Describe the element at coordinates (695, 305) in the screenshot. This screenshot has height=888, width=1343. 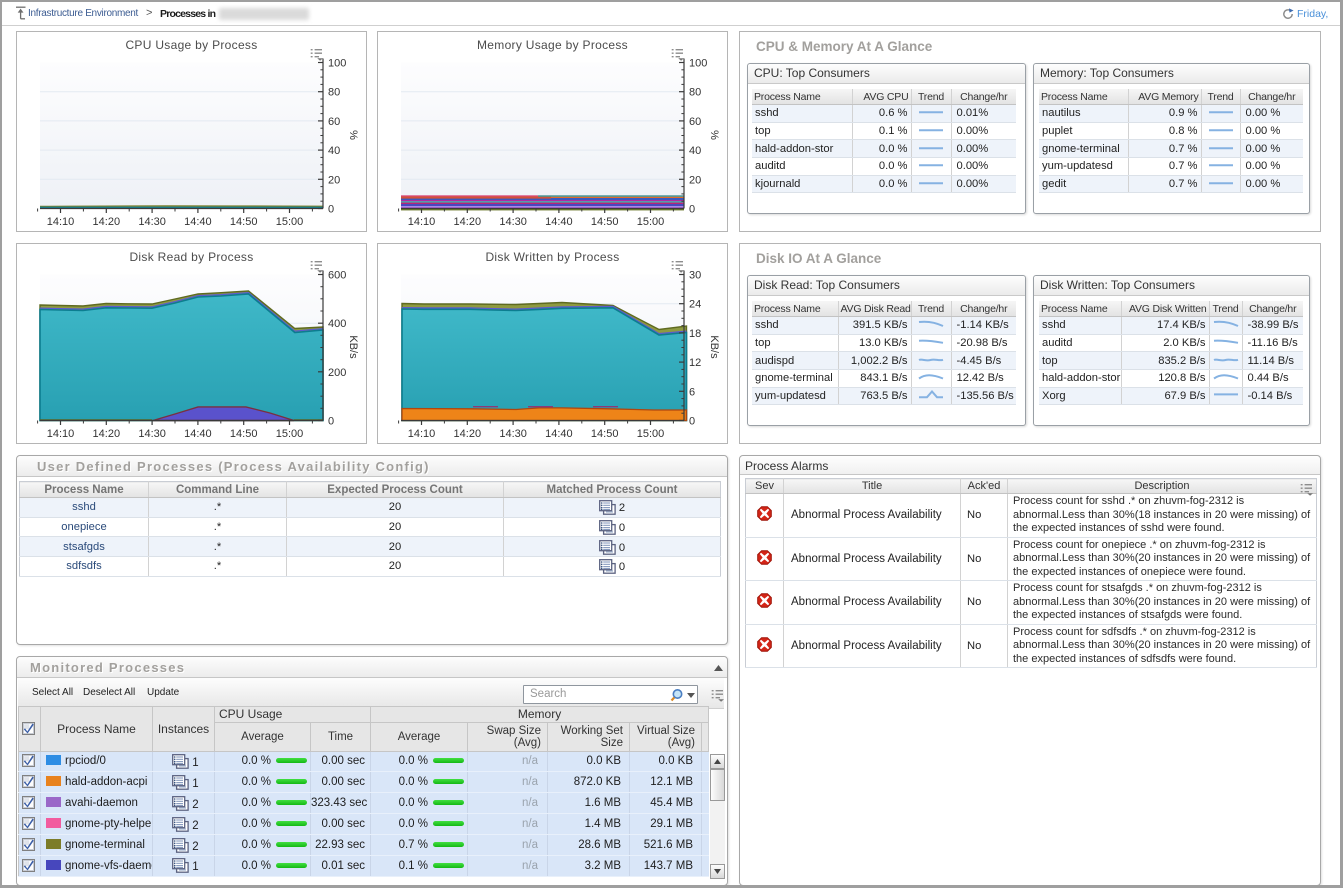
I see `svg-text: 24` at that location.